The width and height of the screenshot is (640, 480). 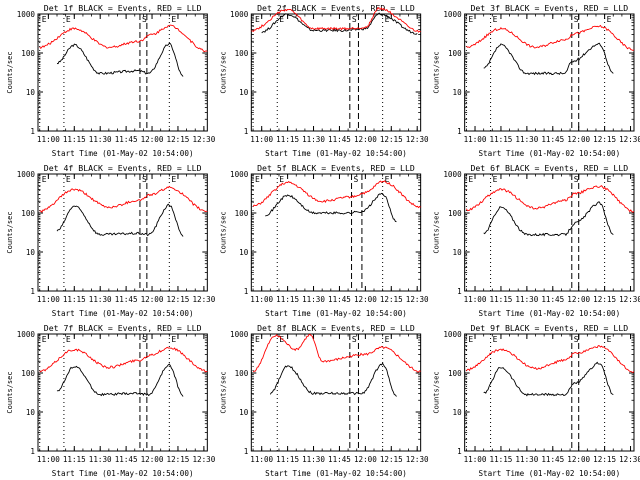 What do you see at coordinates (123, 168) in the screenshot?
I see `chart-title: Det 4f BLACK = Events, RED = LLD` at bounding box center [123, 168].